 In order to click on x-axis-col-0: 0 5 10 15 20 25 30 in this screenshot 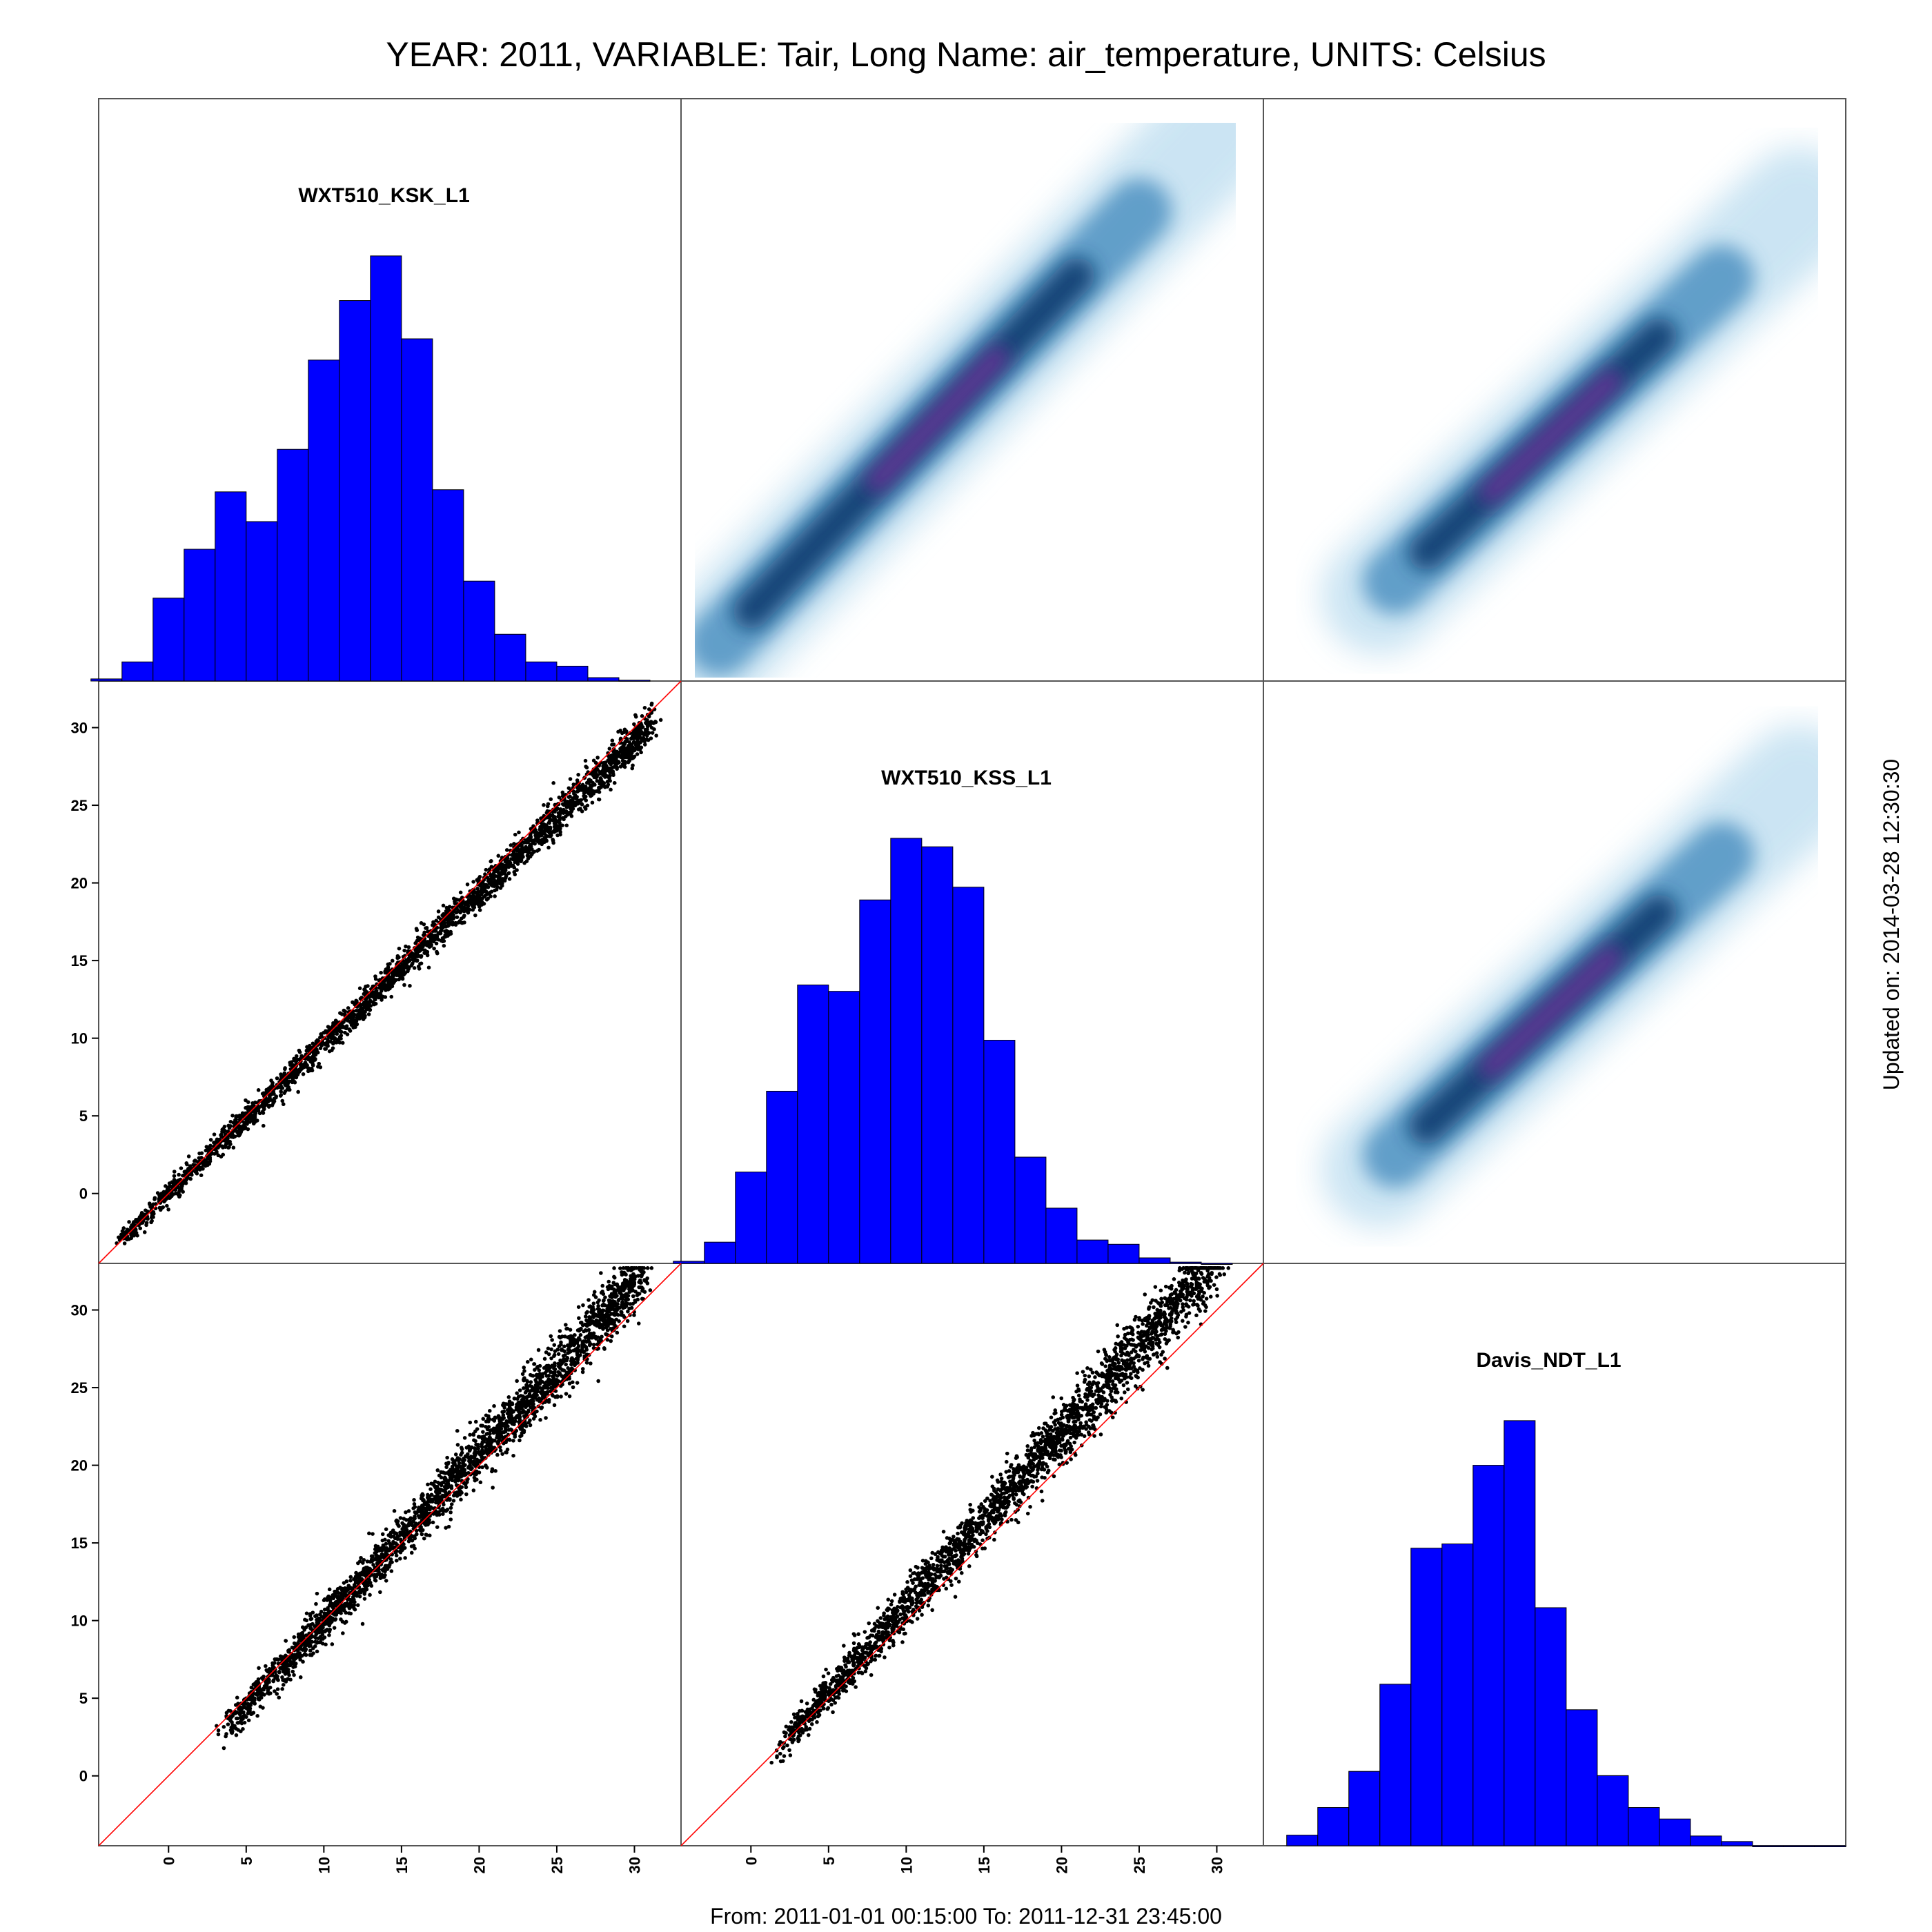, I will do `click(401, 1859)`.